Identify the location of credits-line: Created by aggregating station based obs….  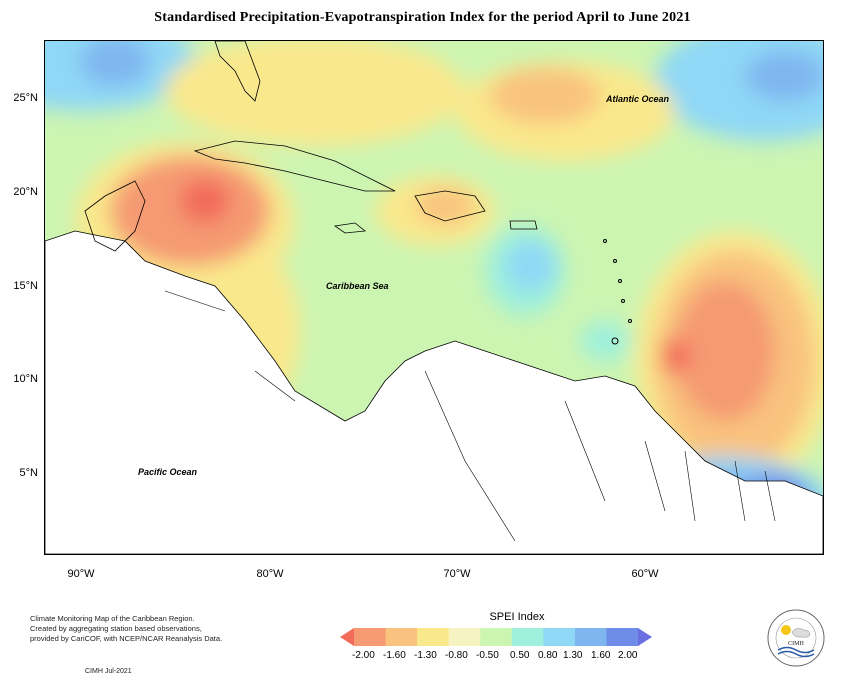
(116, 628).